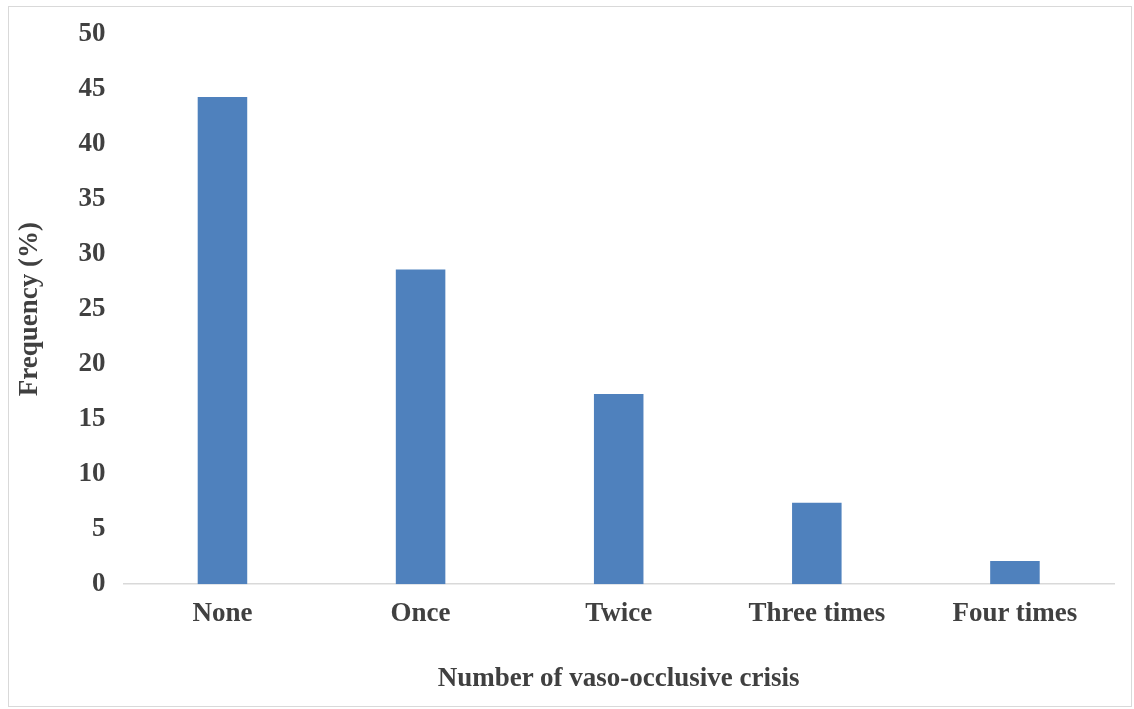 The height and width of the screenshot is (709, 1134). I want to click on x-tick-label: Once, so click(420, 612).